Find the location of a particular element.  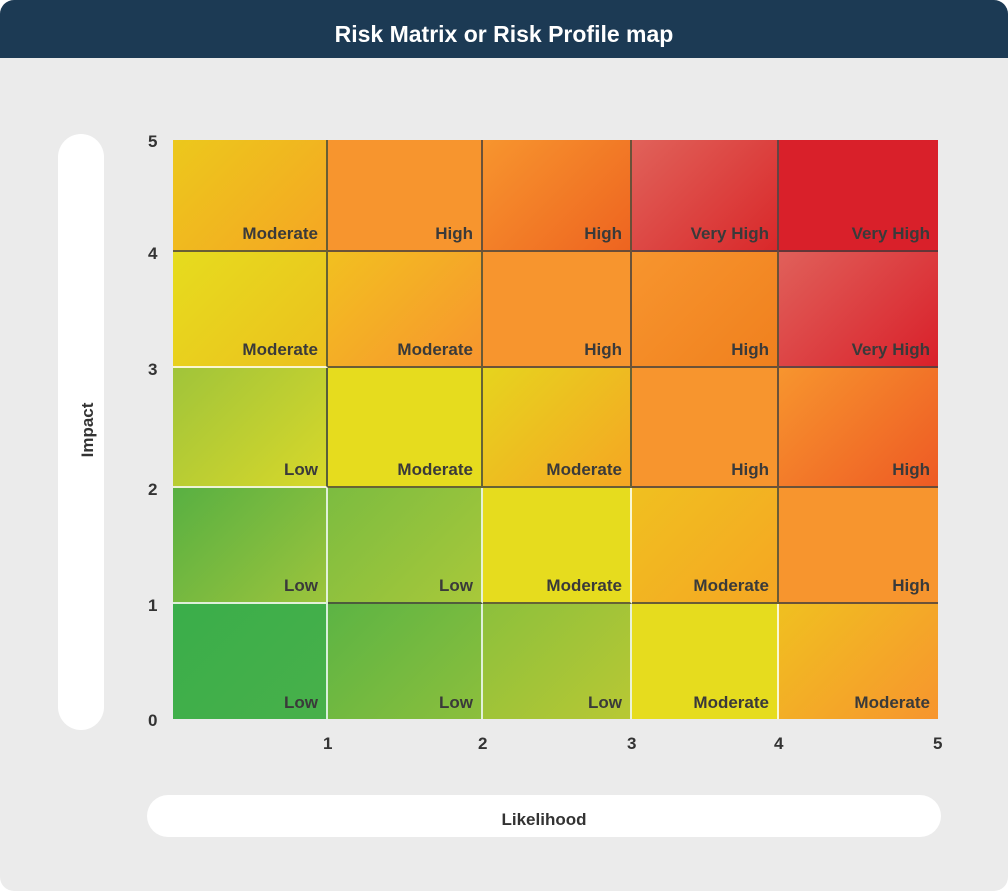

y-tick-label: 0 is located at coordinates (153, 720).